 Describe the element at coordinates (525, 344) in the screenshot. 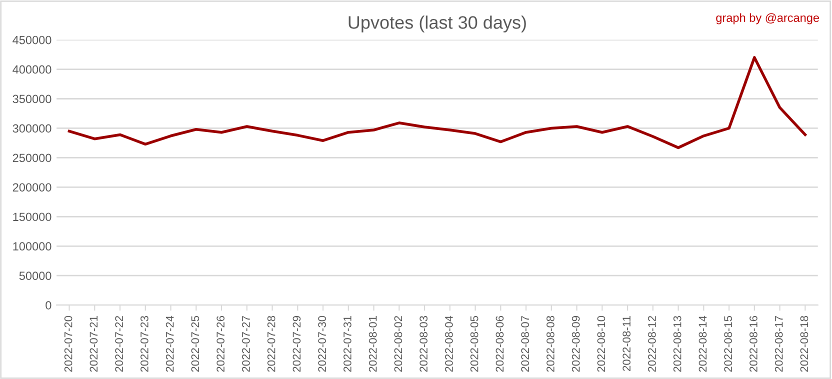

I see `x-tick-label: 2022-08-07` at that location.